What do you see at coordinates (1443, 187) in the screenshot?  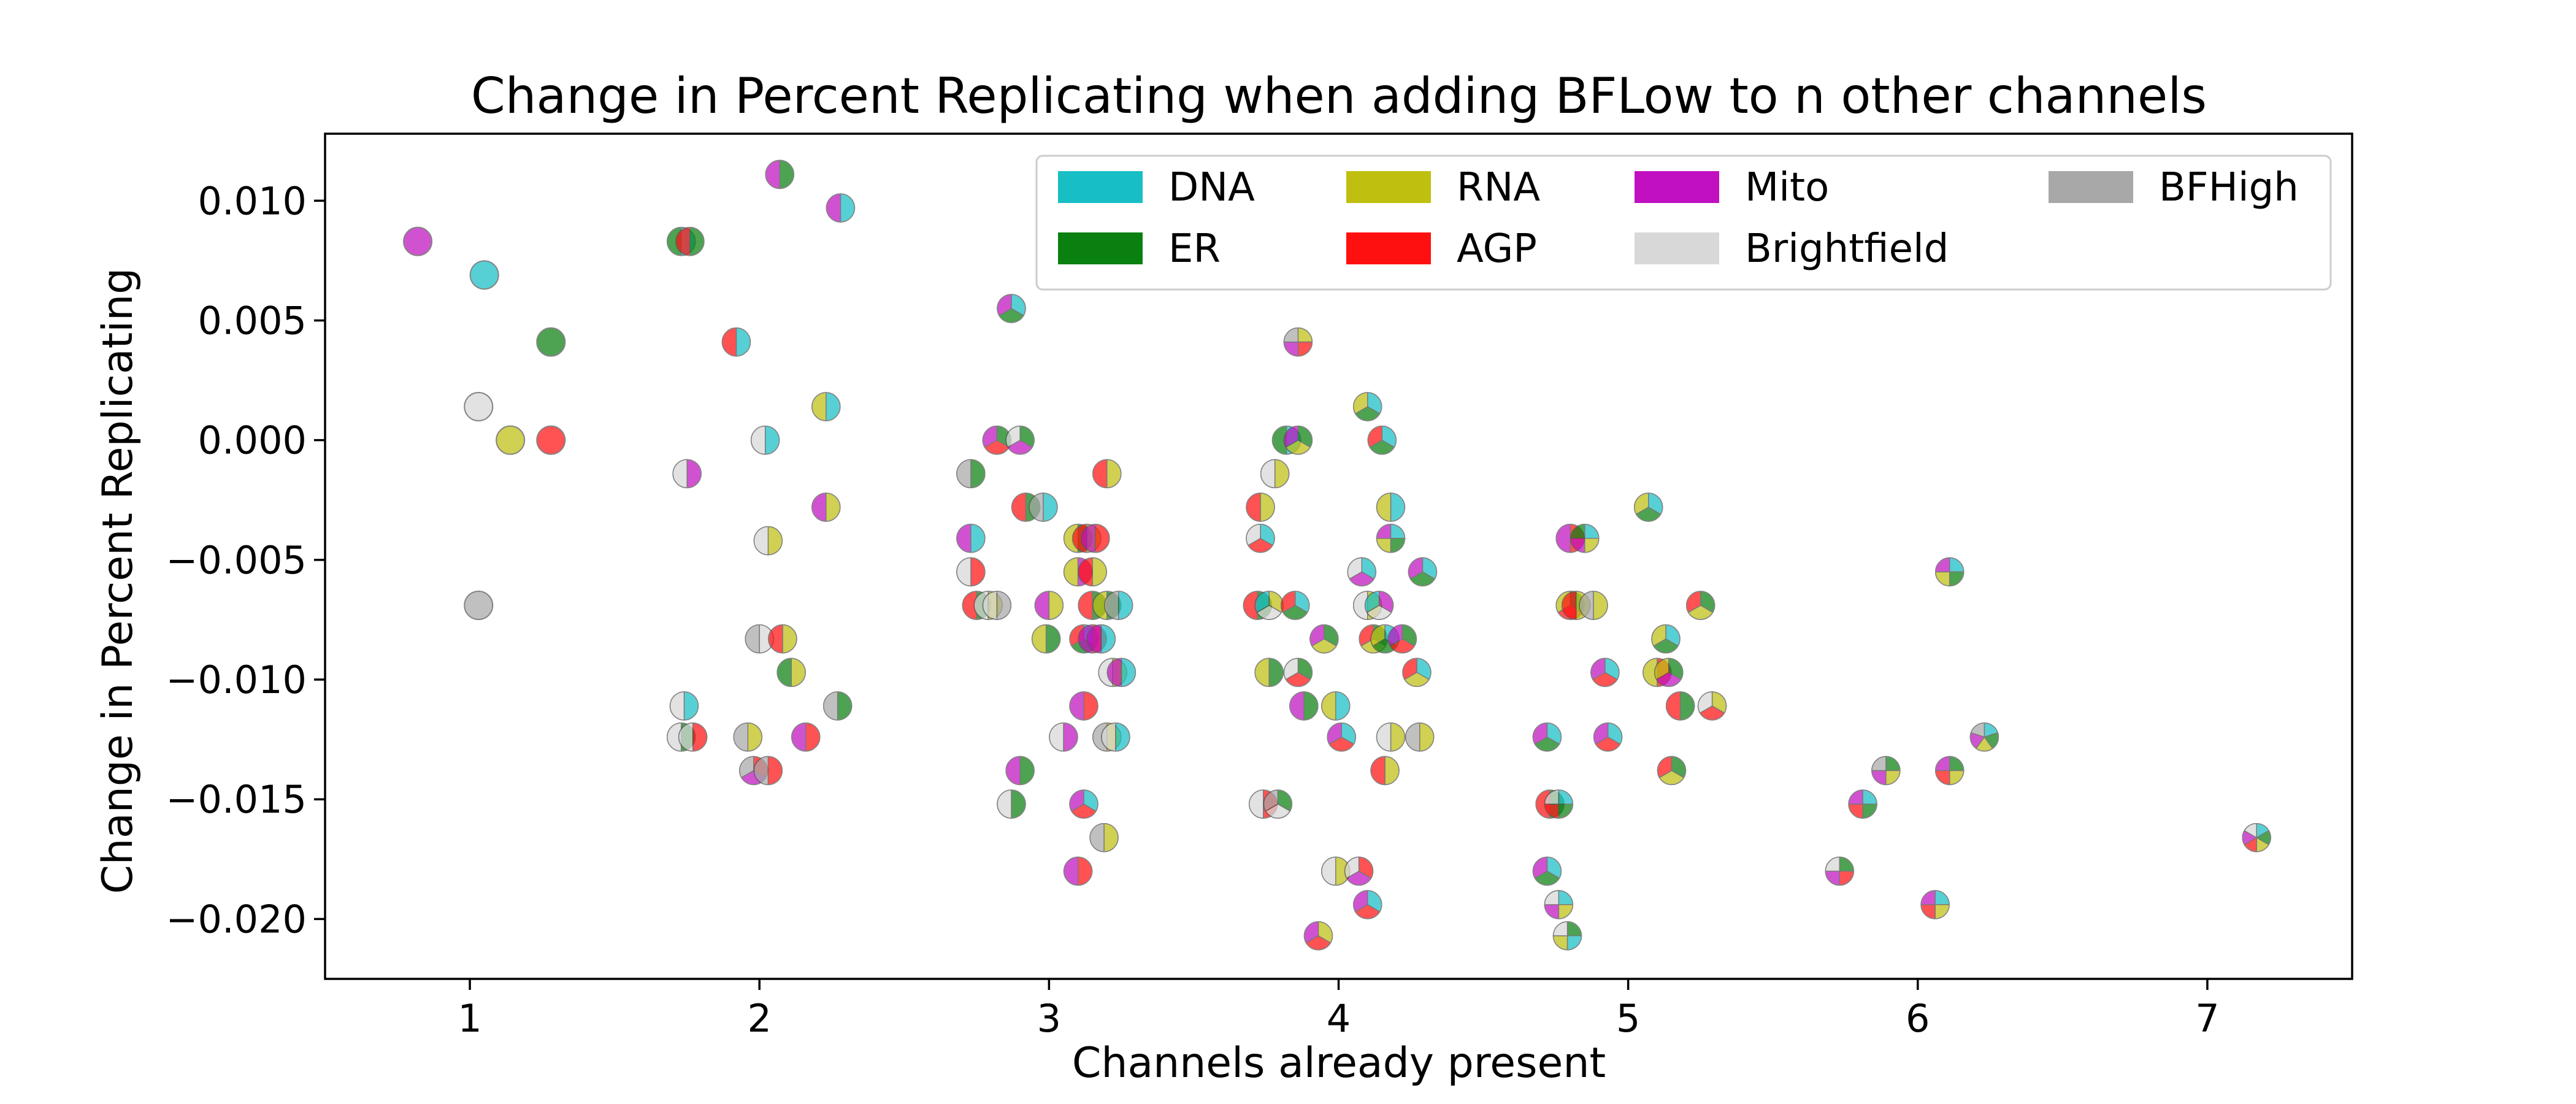 I see `legend-item: RNA` at bounding box center [1443, 187].